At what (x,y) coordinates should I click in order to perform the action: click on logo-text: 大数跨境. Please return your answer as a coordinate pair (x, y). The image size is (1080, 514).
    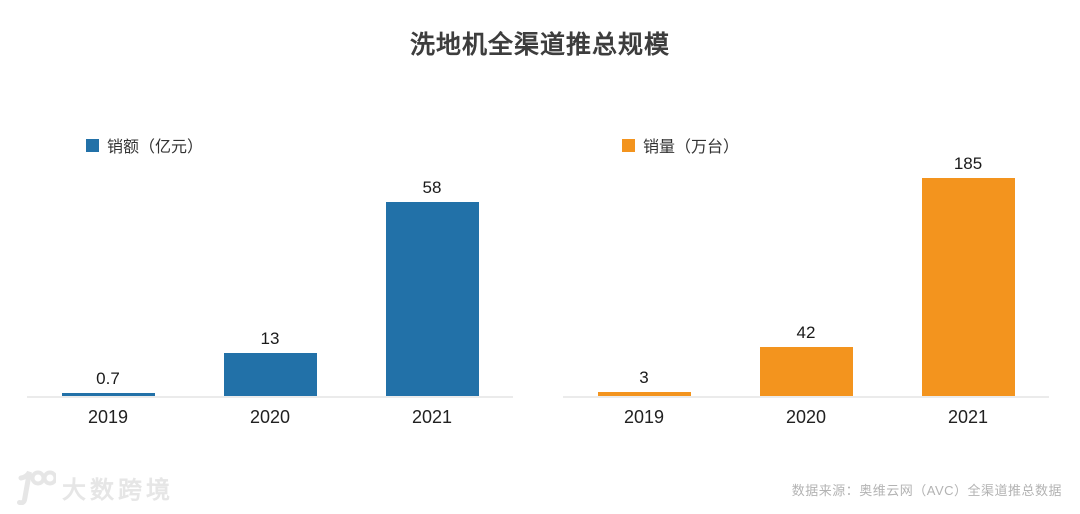
    Looking at the image, I should click on (118, 490).